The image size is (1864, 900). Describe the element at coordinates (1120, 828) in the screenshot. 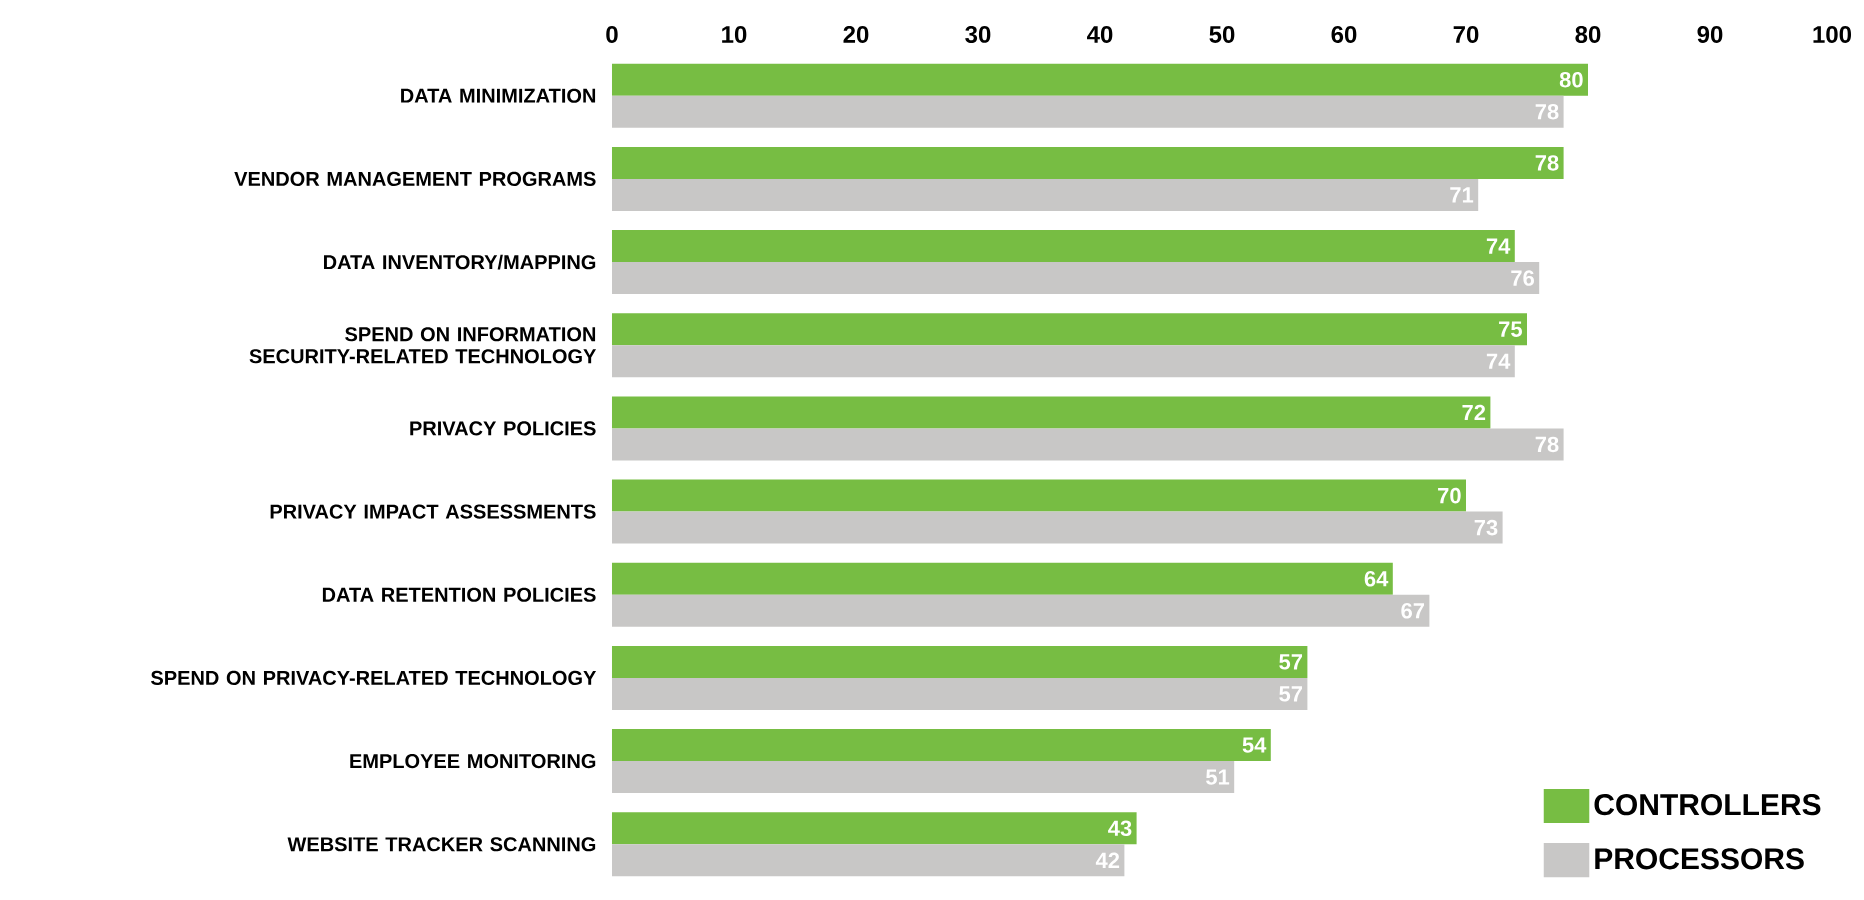

I see `data-label: 43` at that location.